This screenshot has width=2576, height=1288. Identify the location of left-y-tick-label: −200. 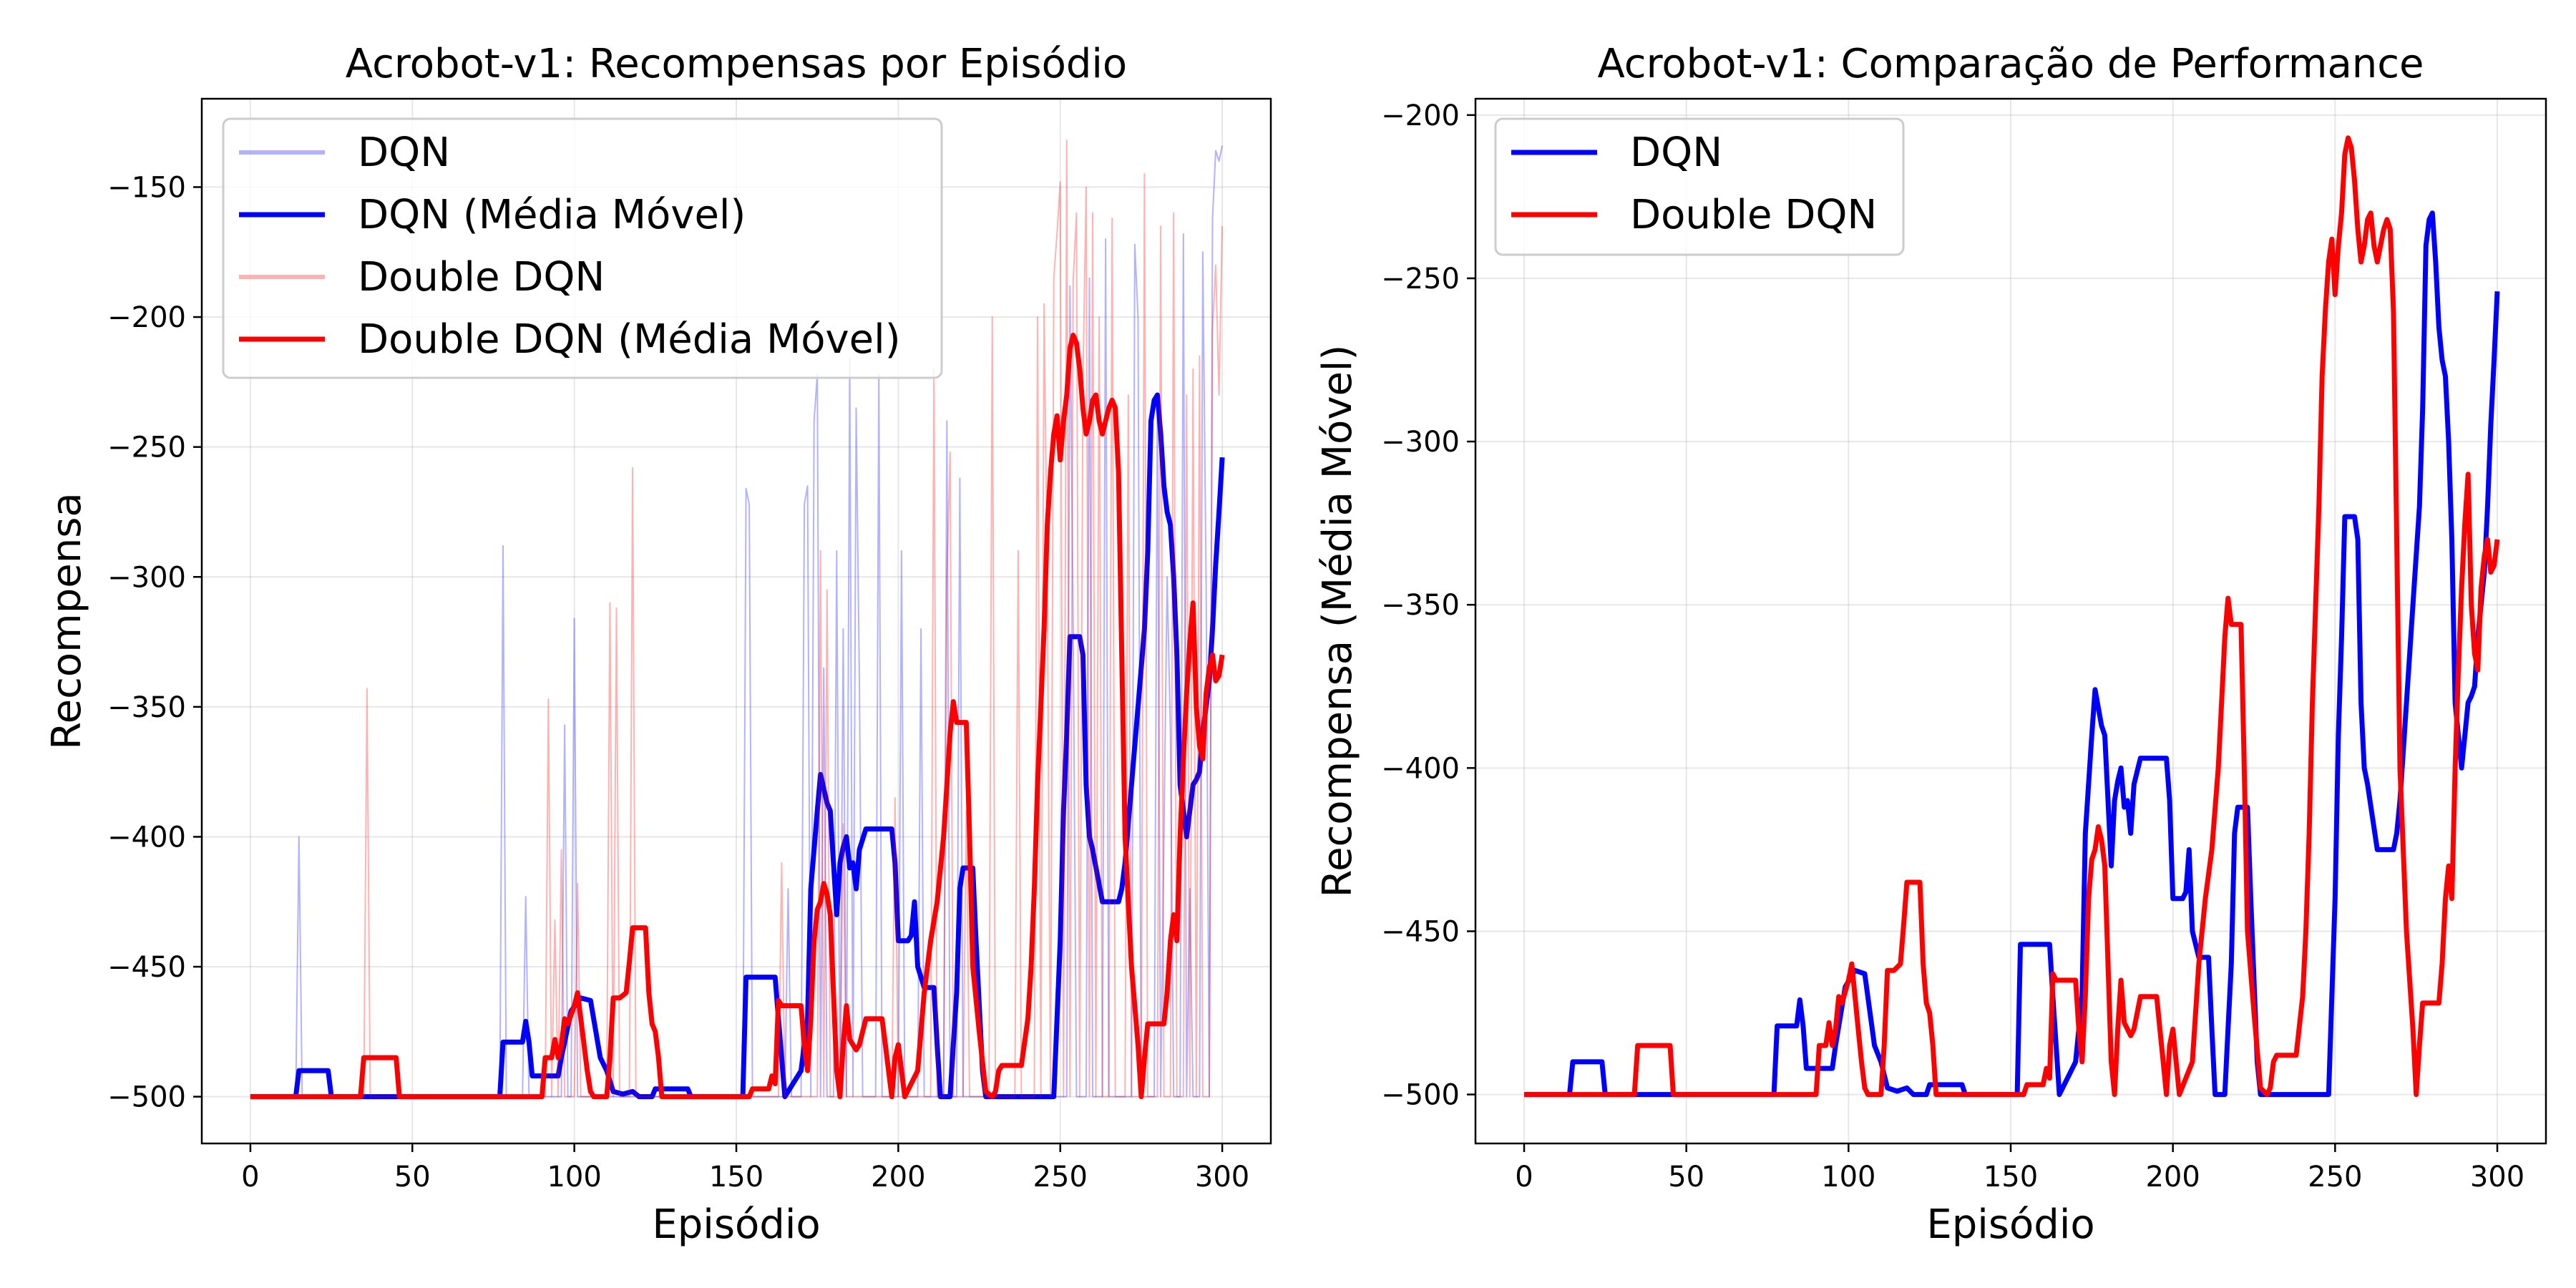
(146, 317).